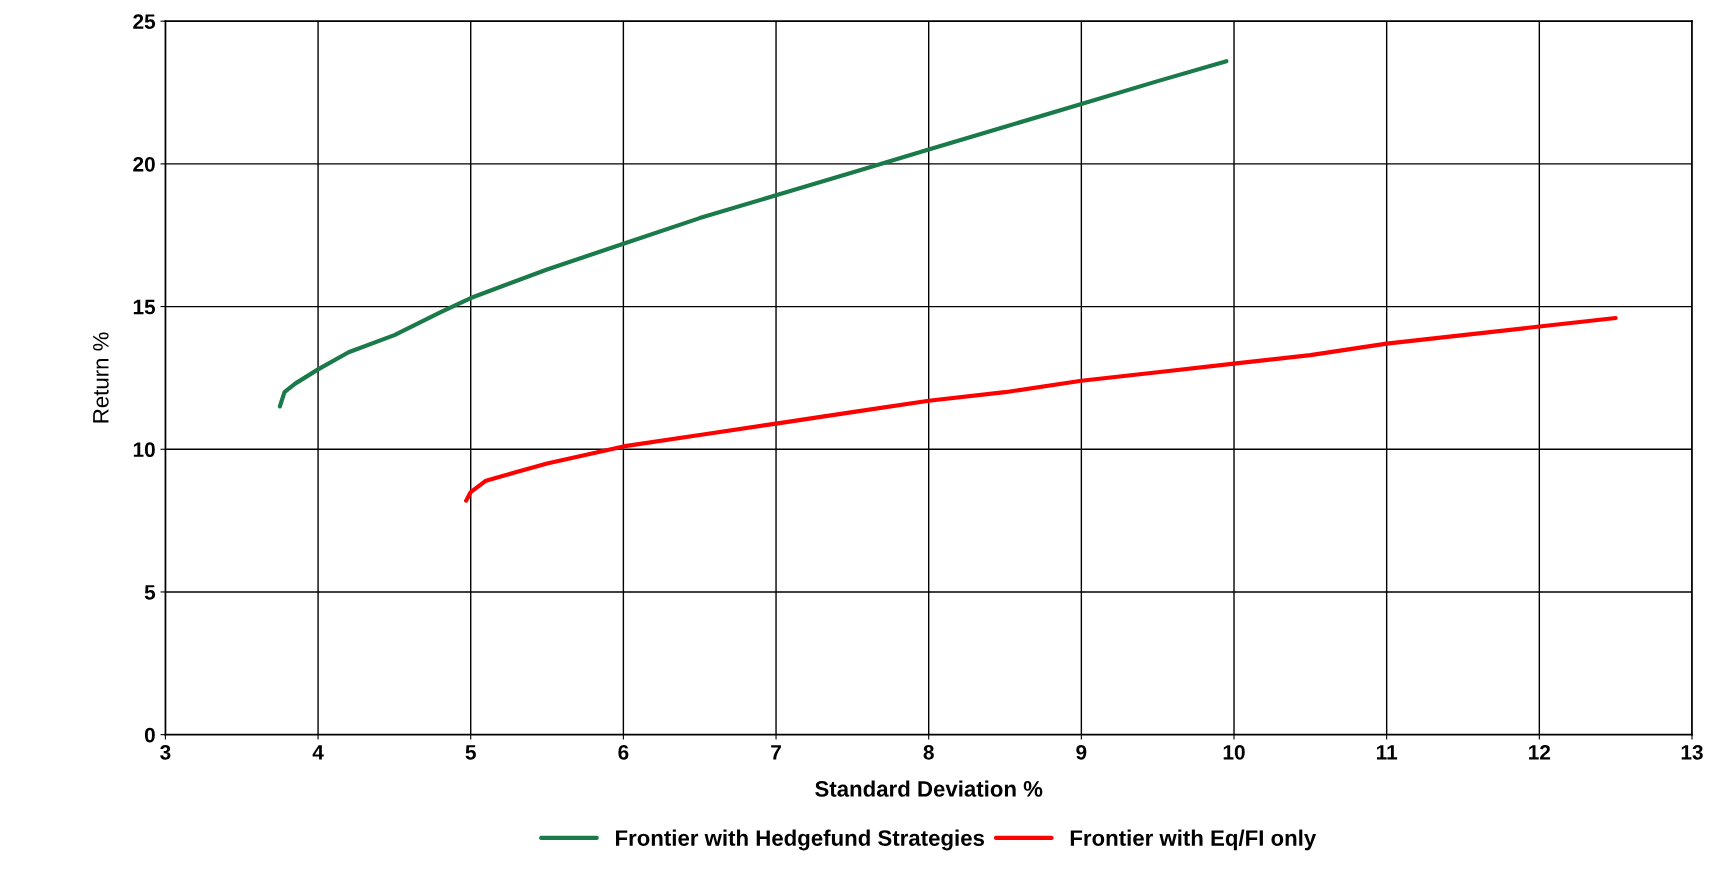  What do you see at coordinates (1387, 752) in the screenshot?
I see `x-tick-label: 11` at bounding box center [1387, 752].